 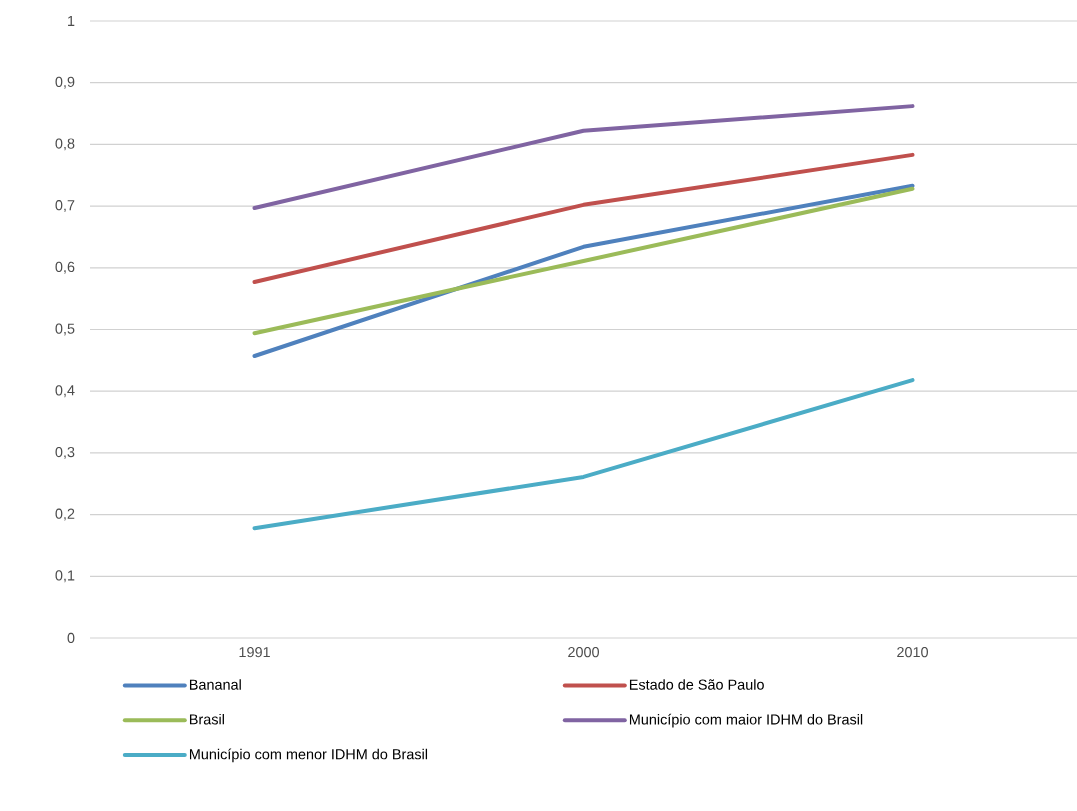 I want to click on y-tick-label: 0,1, so click(x=65, y=576).